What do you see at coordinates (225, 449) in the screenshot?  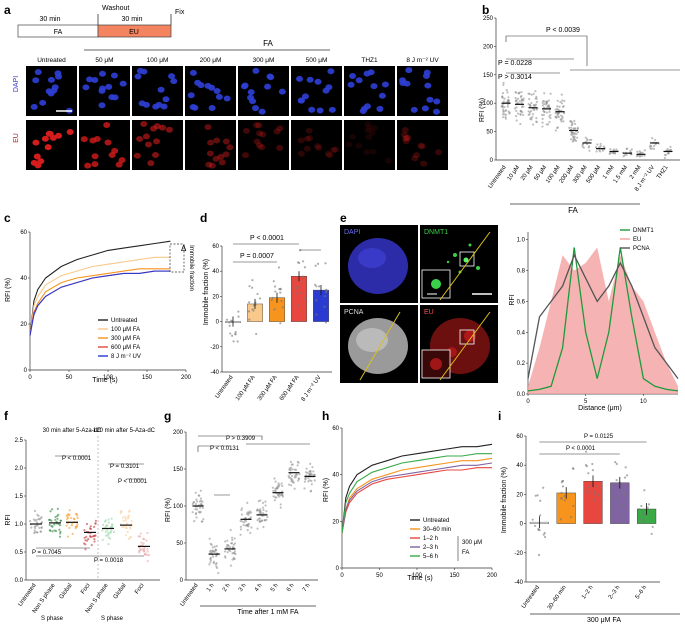 I see `g-p1: P < 0.0131` at bounding box center [225, 449].